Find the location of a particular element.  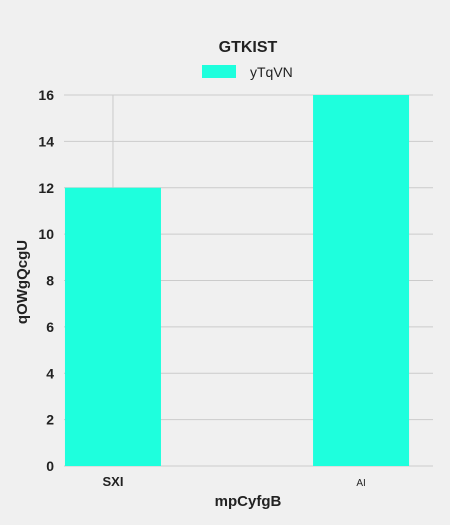

y-axis-label: qOWgQcgU is located at coordinates (22, 282).